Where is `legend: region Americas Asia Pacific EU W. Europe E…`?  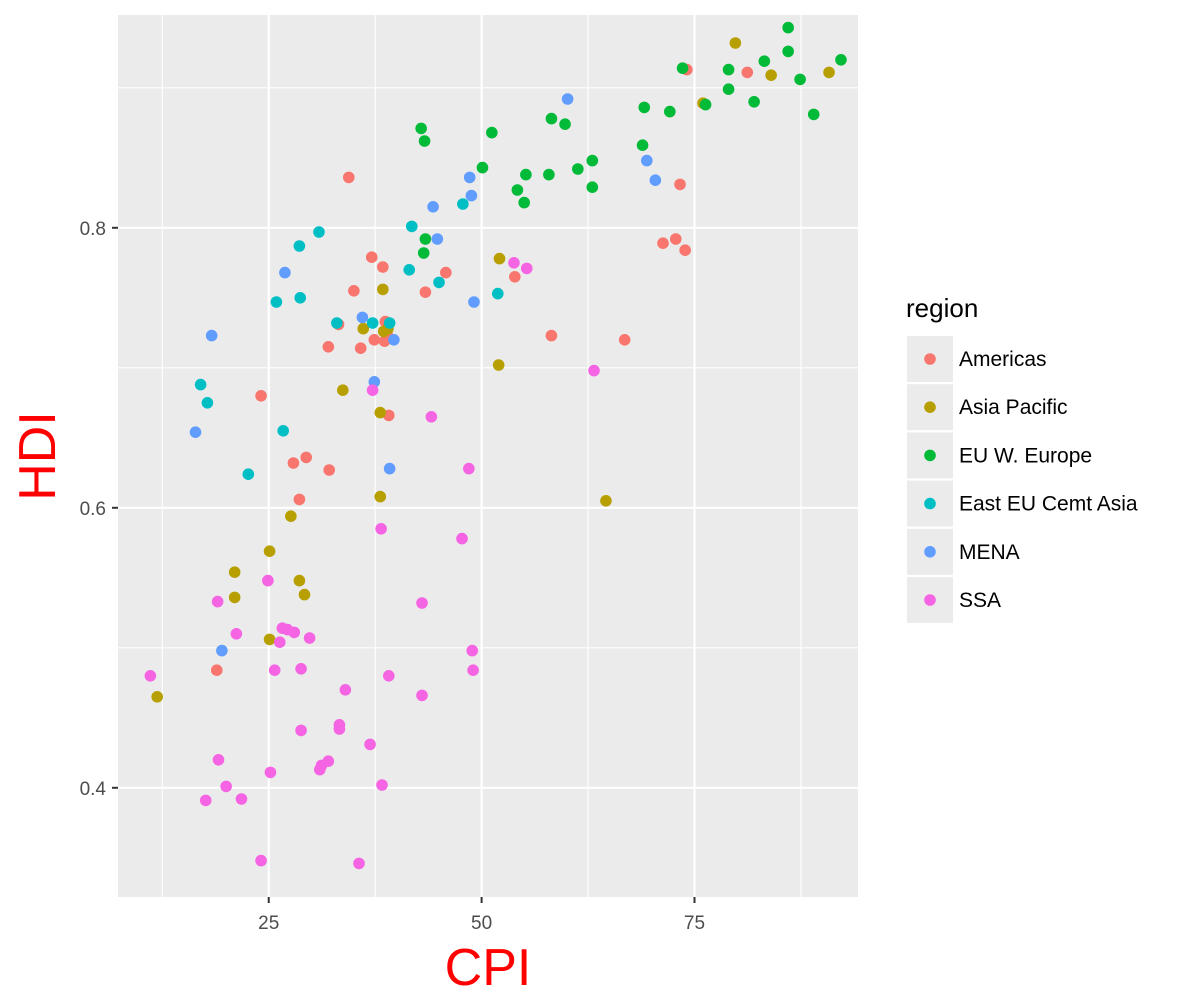 legend: region Americas Asia Pacific EU W. Europe E… is located at coordinates (1022, 458).